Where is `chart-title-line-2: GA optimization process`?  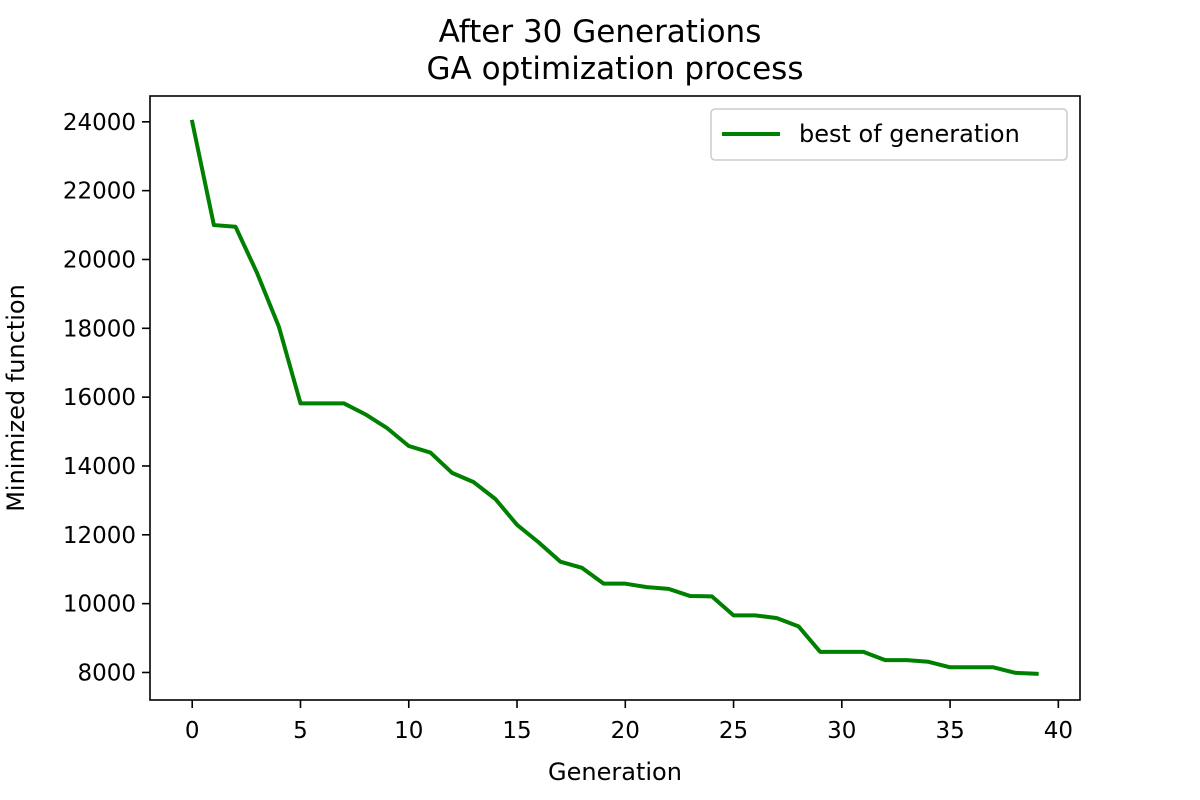 chart-title-line-2: GA optimization process is located at coordinates (615, 69).